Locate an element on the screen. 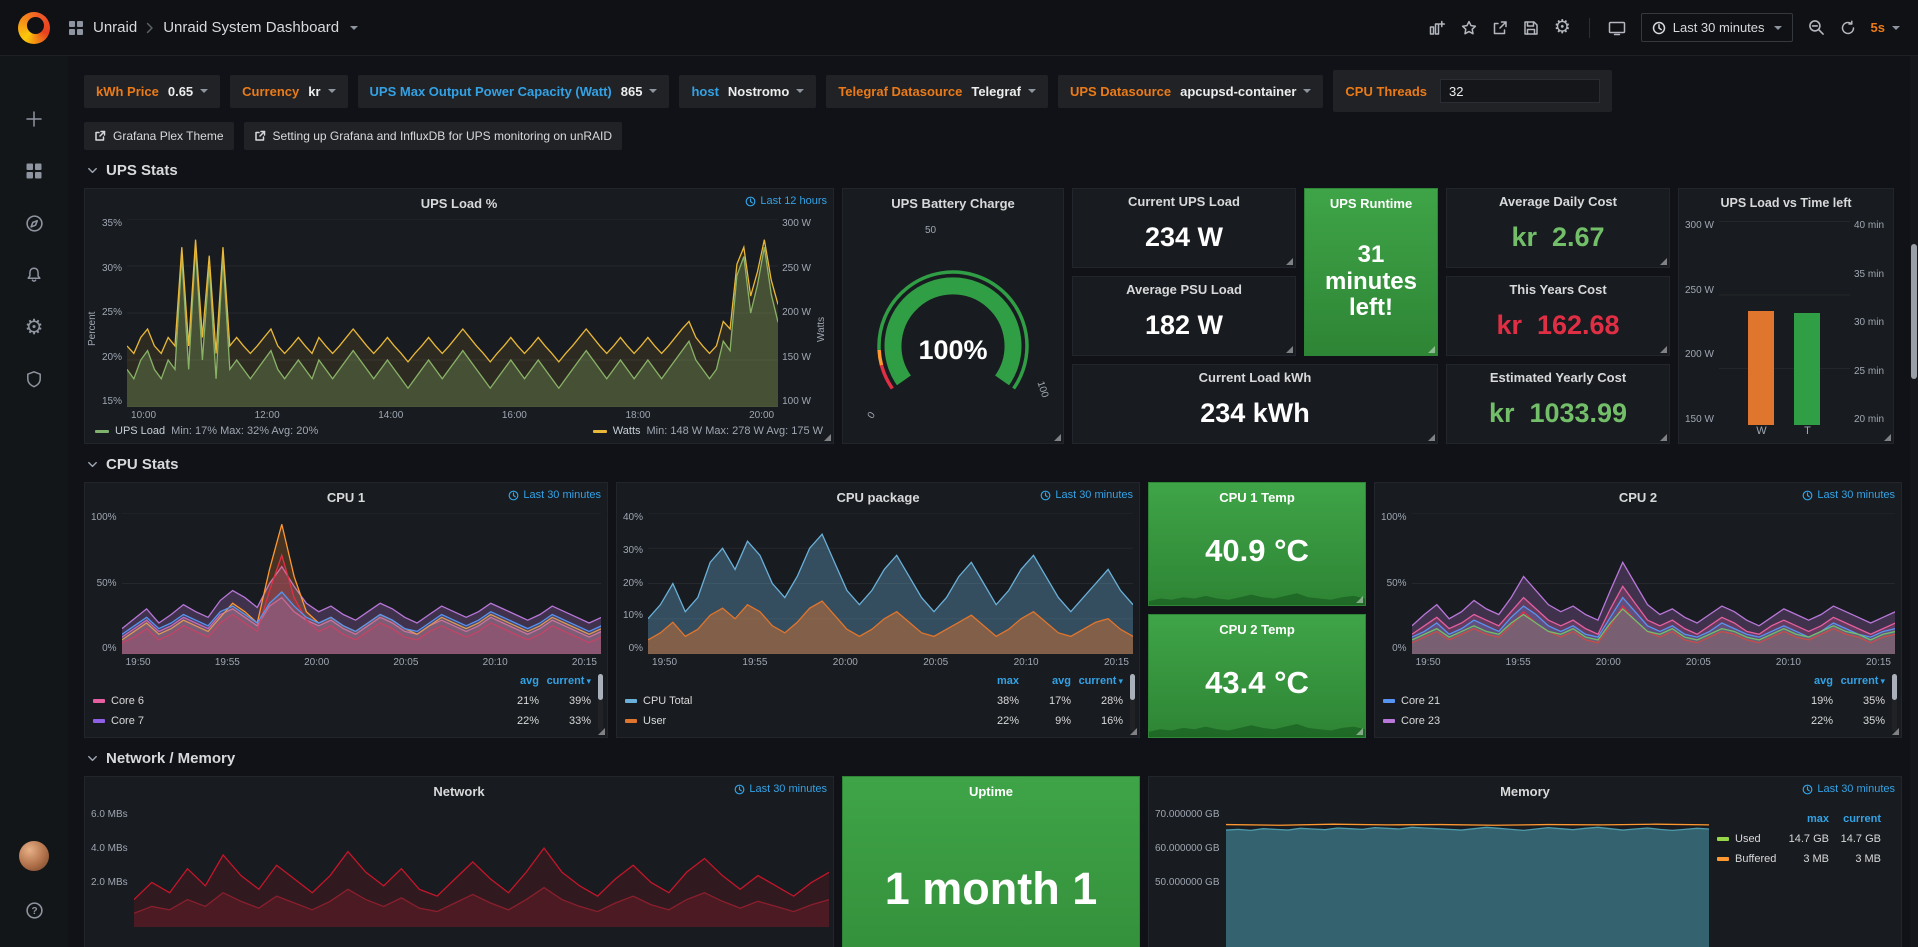 The height and width of the screenshot is (947, 1918). variable-cpu-threads: CPU Threads 32 is located at coordinates (1473, 91).